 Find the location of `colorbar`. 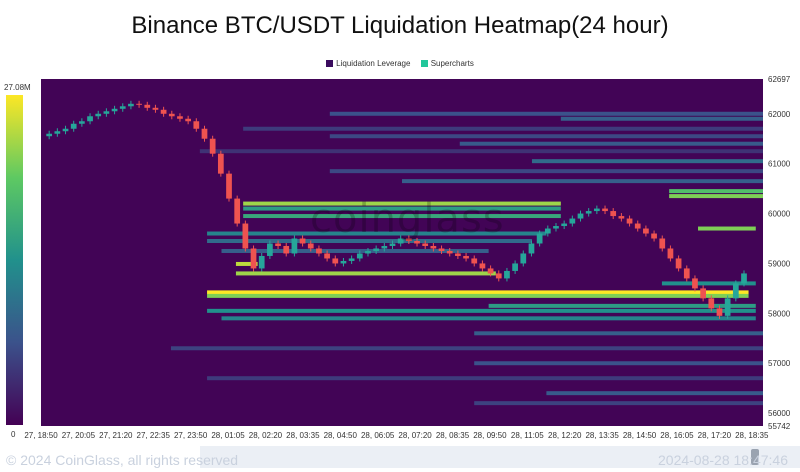

colorbar is located at coordinates (14, 260).